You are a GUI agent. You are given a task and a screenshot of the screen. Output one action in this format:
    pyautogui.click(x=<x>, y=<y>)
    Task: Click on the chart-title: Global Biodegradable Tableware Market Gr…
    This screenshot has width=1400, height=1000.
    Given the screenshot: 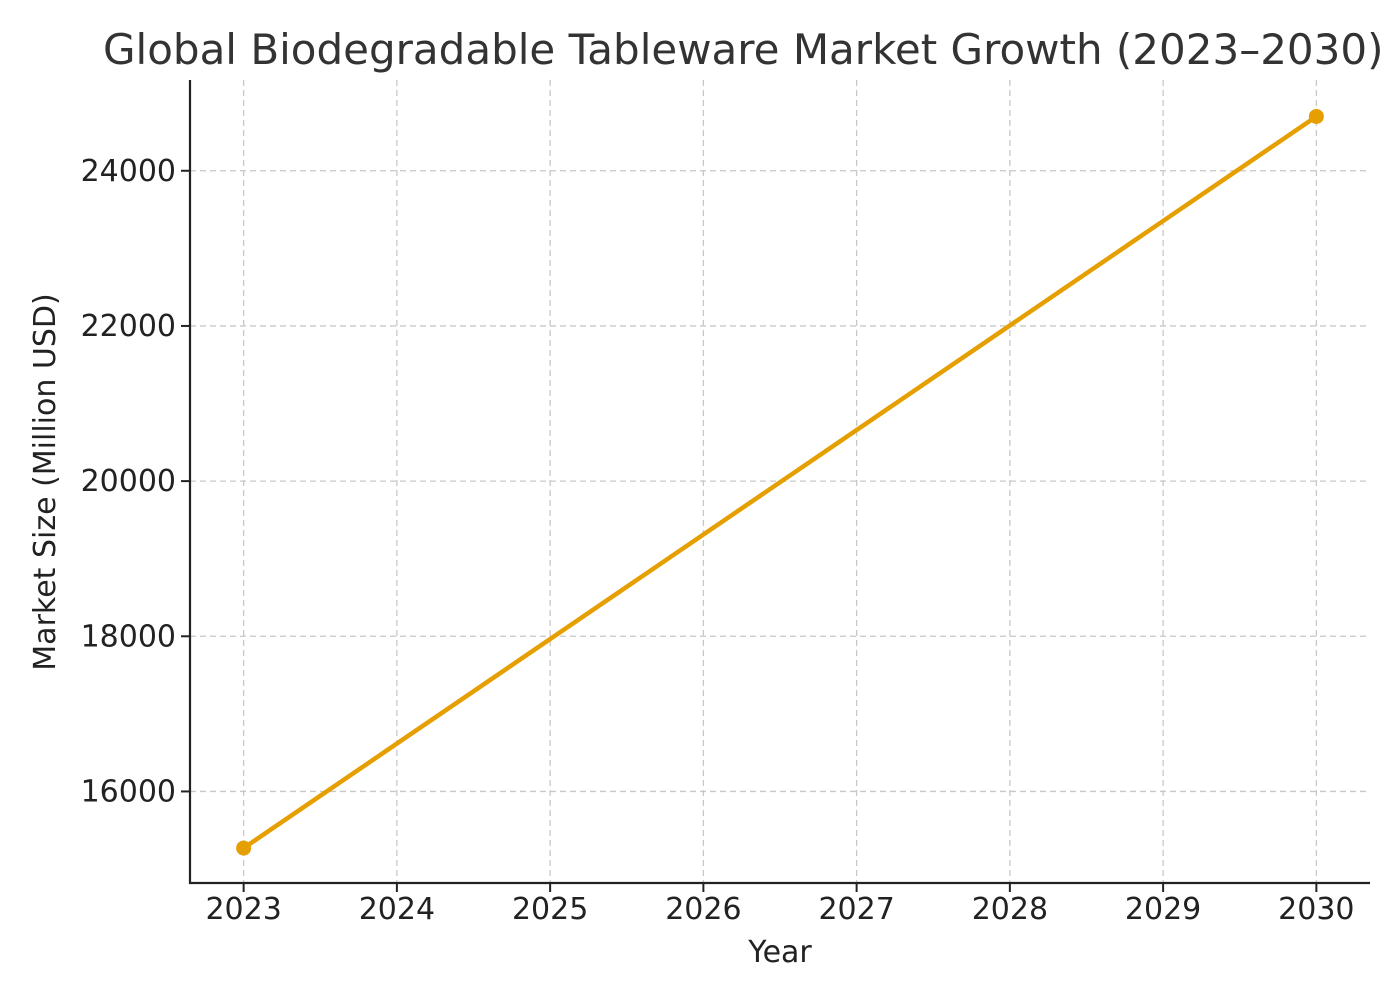 What is the action you would take?
    pyautogui.click(x=743, y=49)
    